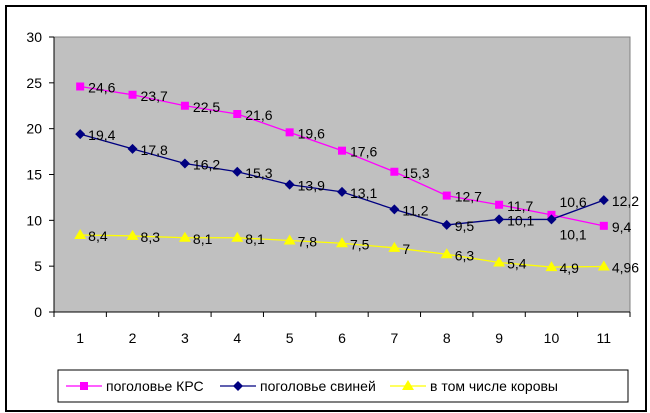 Image resolution: width=650 pixels, height=413 pixels. I want to click on x-tick-label: 2, so click(133, 338).